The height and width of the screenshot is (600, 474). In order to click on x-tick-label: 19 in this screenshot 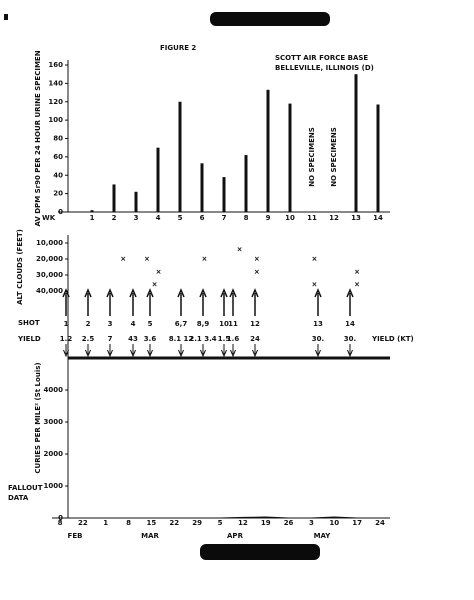, I will do `click(266, 523)`.